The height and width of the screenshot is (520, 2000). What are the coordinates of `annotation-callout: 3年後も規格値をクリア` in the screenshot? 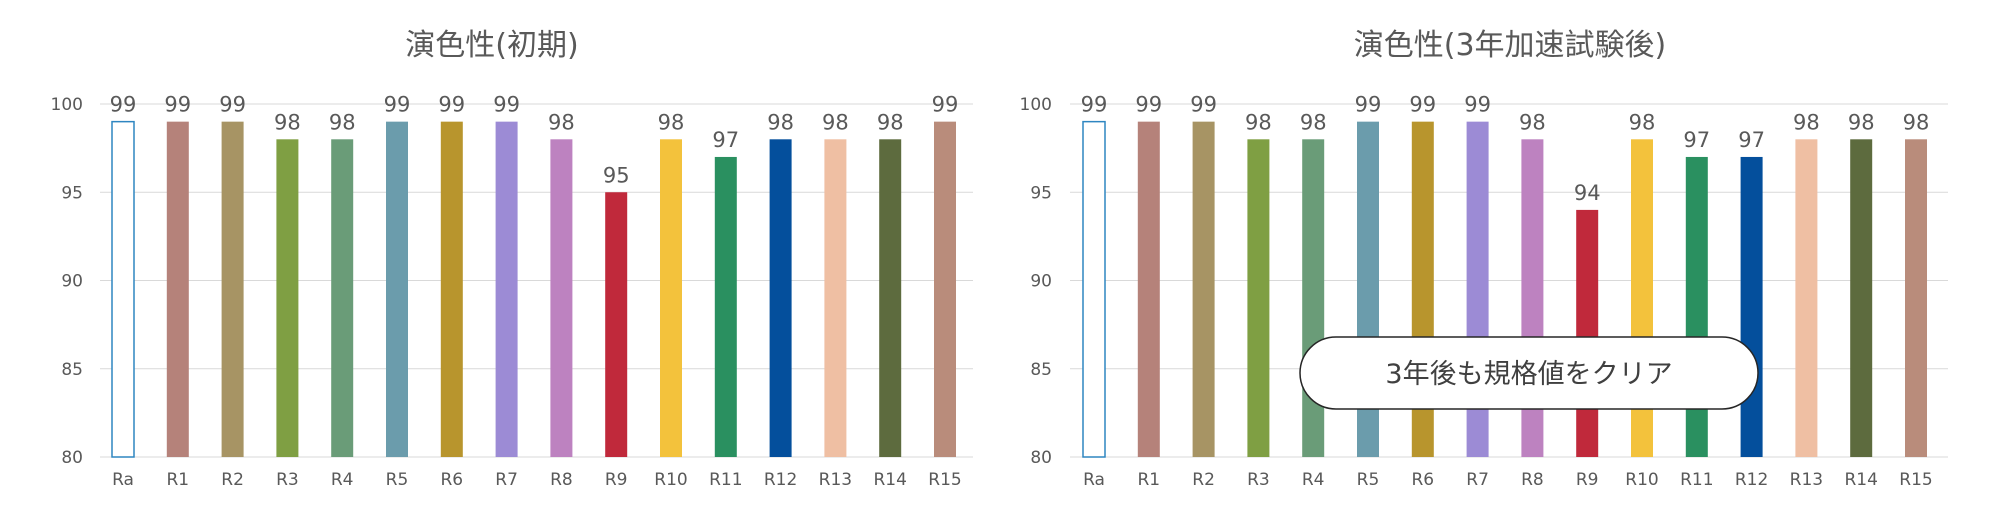 It's located at (1529, 373).